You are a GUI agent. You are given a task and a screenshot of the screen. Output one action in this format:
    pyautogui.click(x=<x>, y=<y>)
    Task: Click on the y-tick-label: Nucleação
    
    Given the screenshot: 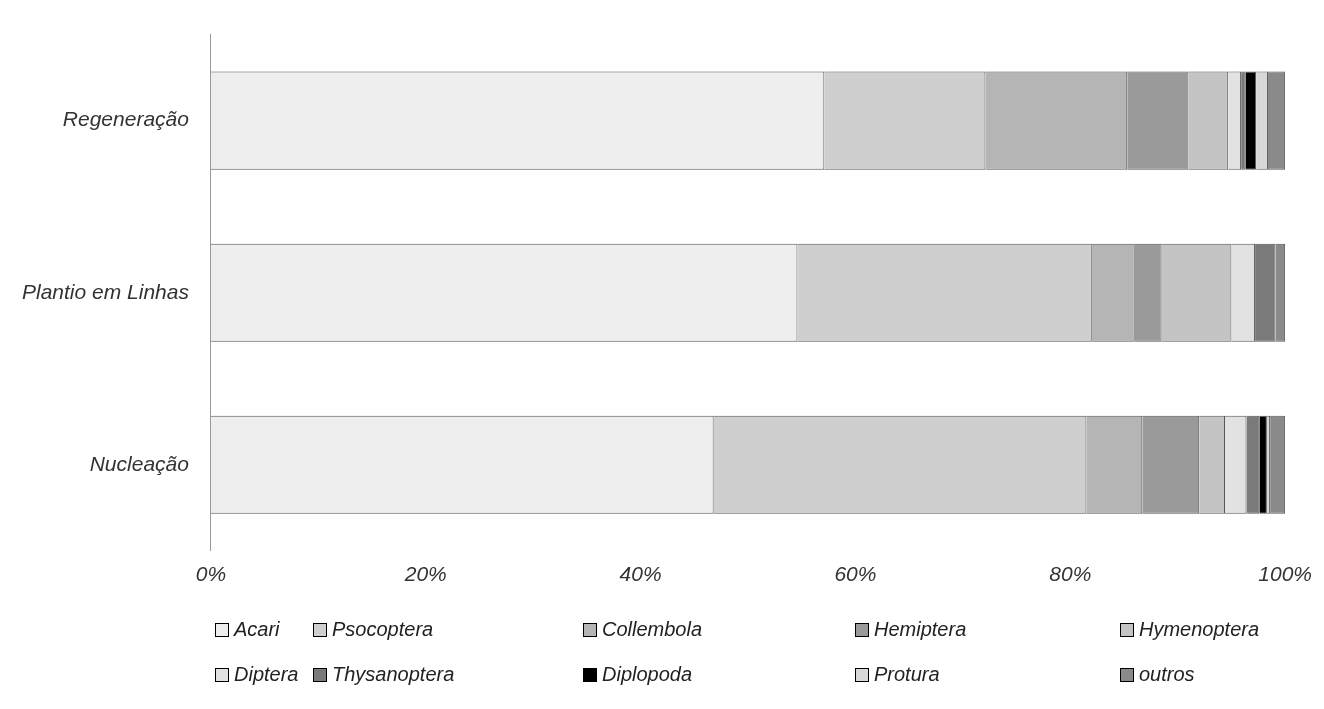 What is the action you would take?
    pyautogui.click(x=139, y=463)
    